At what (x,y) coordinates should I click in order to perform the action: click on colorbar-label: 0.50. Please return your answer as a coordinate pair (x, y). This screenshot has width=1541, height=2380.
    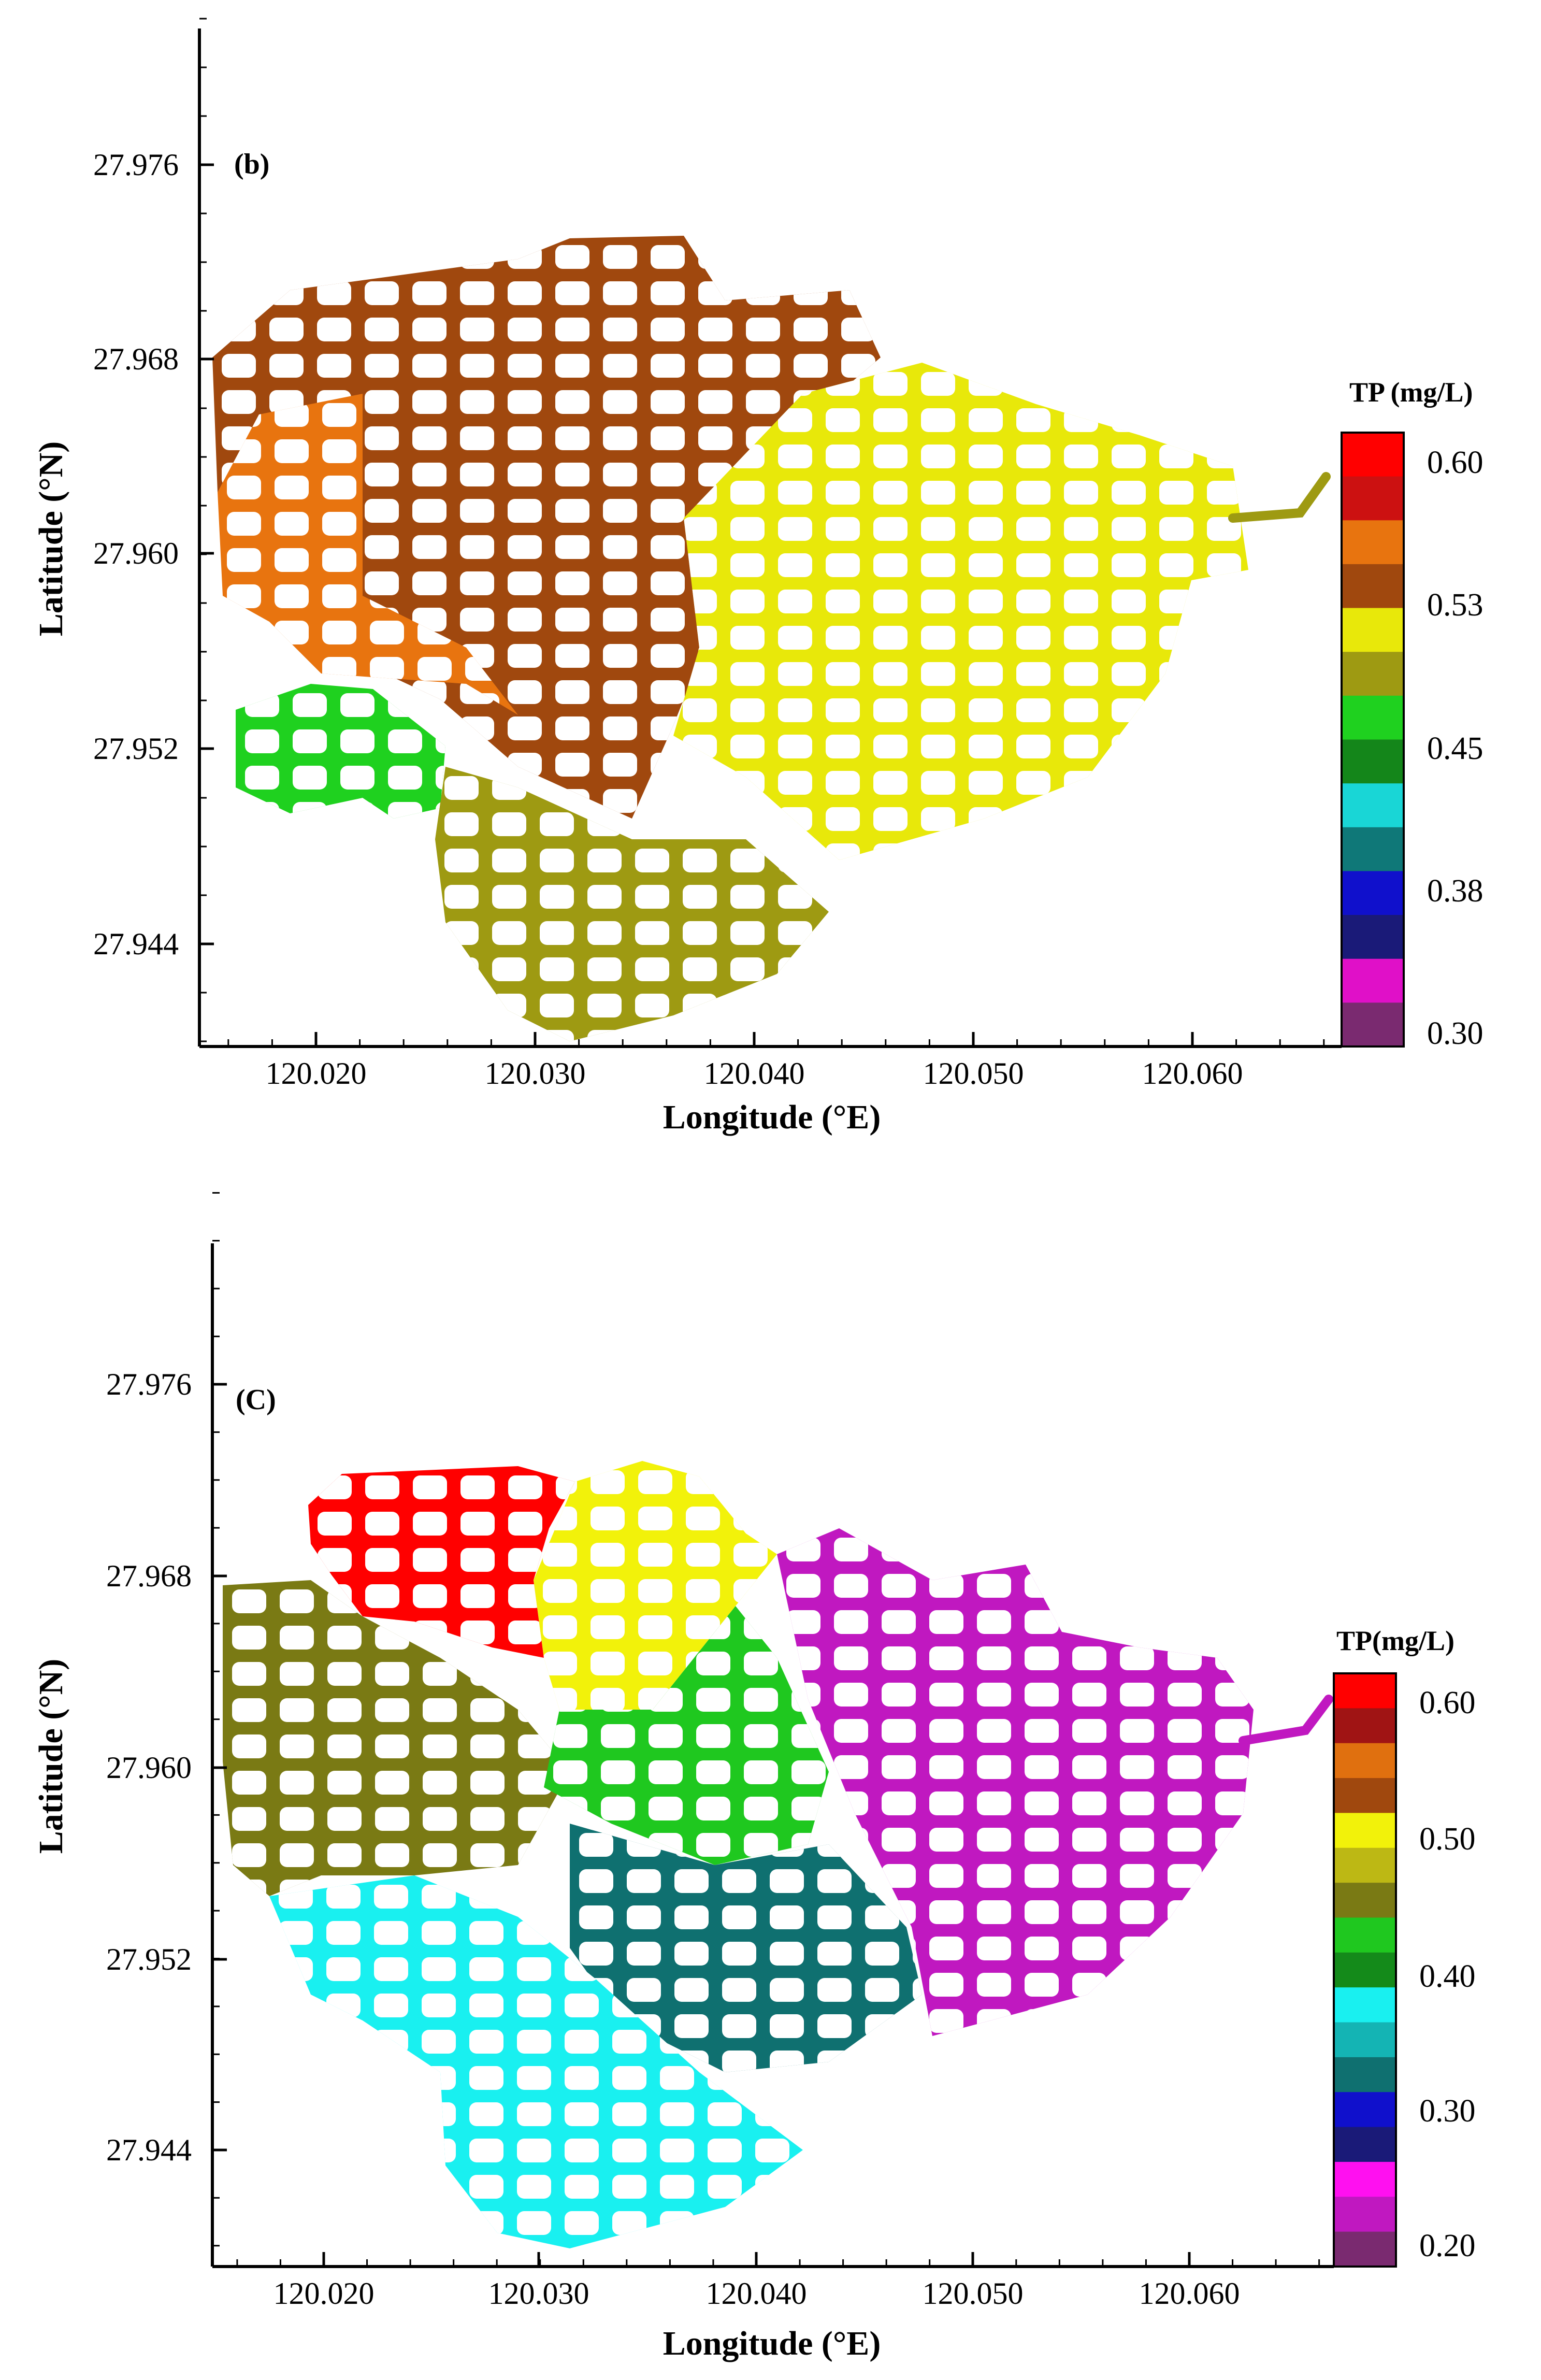
    Looking at the image, I should click on (1447, 1839).